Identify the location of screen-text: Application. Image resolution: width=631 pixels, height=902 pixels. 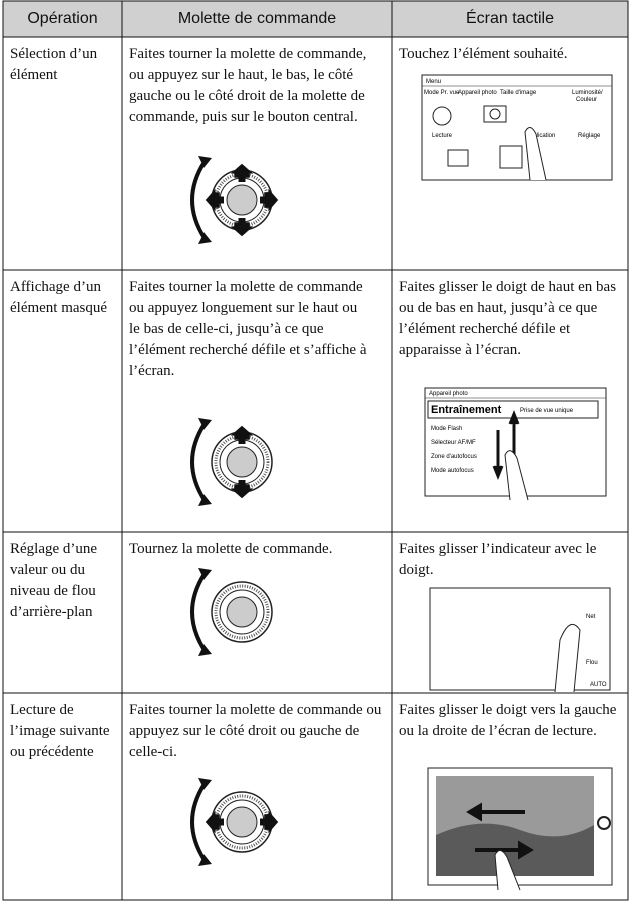
(540, 136).